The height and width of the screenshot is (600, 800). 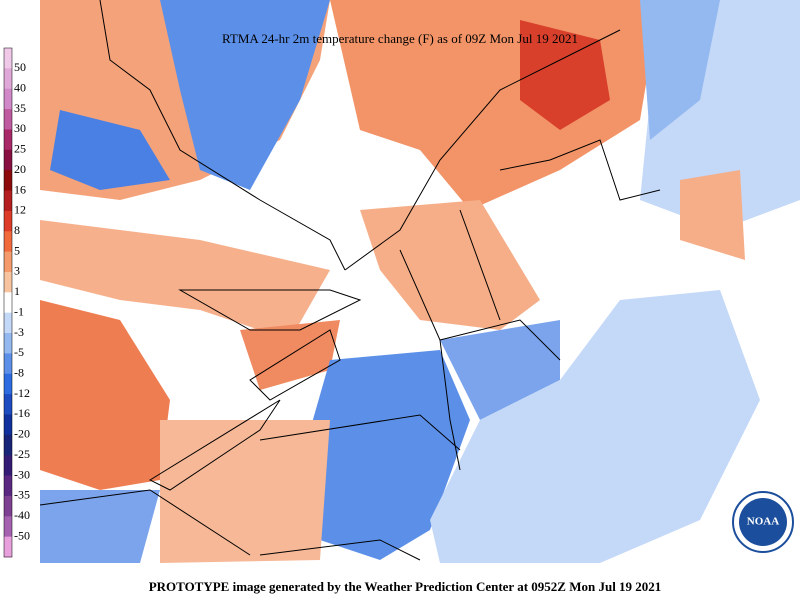 What do you see at coordinates (22, 454) in the screenshot?
I see `legend-label: -25` at bounding box center [22, 454].